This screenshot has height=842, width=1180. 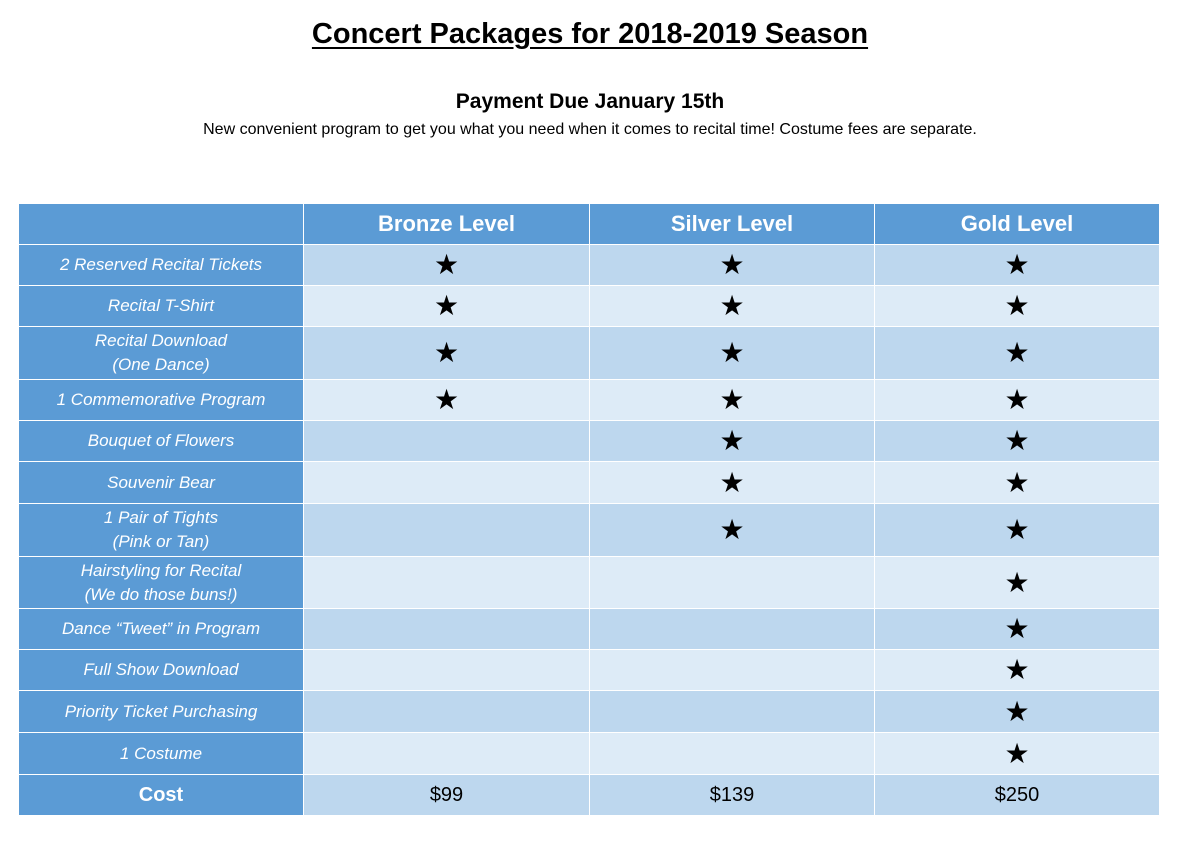 What do you see at coordinates (161, 364) in the screenshot?
I see `feature-label-line: (One Dance)` at bounding box center [161, 364].